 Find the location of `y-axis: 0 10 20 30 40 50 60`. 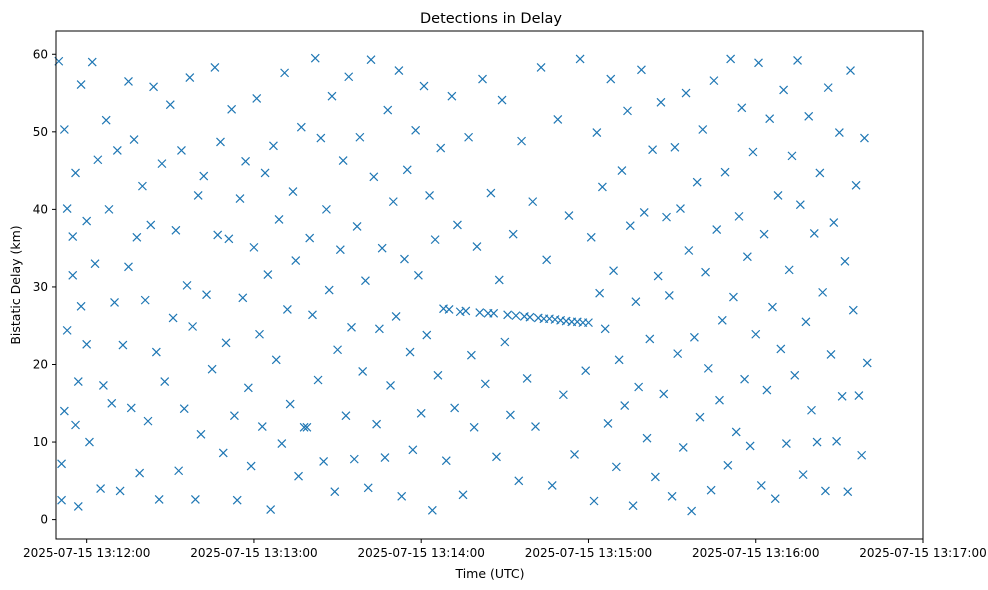

y-axis: 0 10 20 30 40 50 60 is located at coordinates (44, 287).